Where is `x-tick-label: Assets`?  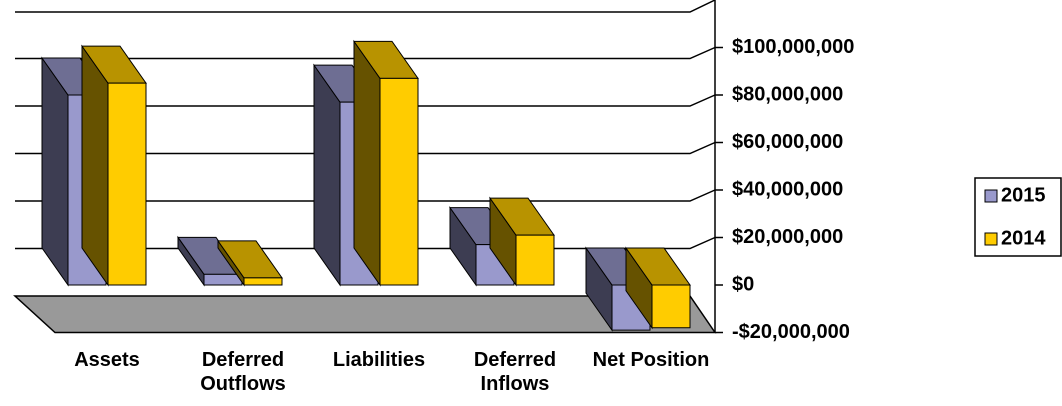
x-tick-label: Assets is located at coordinates (107, 360).